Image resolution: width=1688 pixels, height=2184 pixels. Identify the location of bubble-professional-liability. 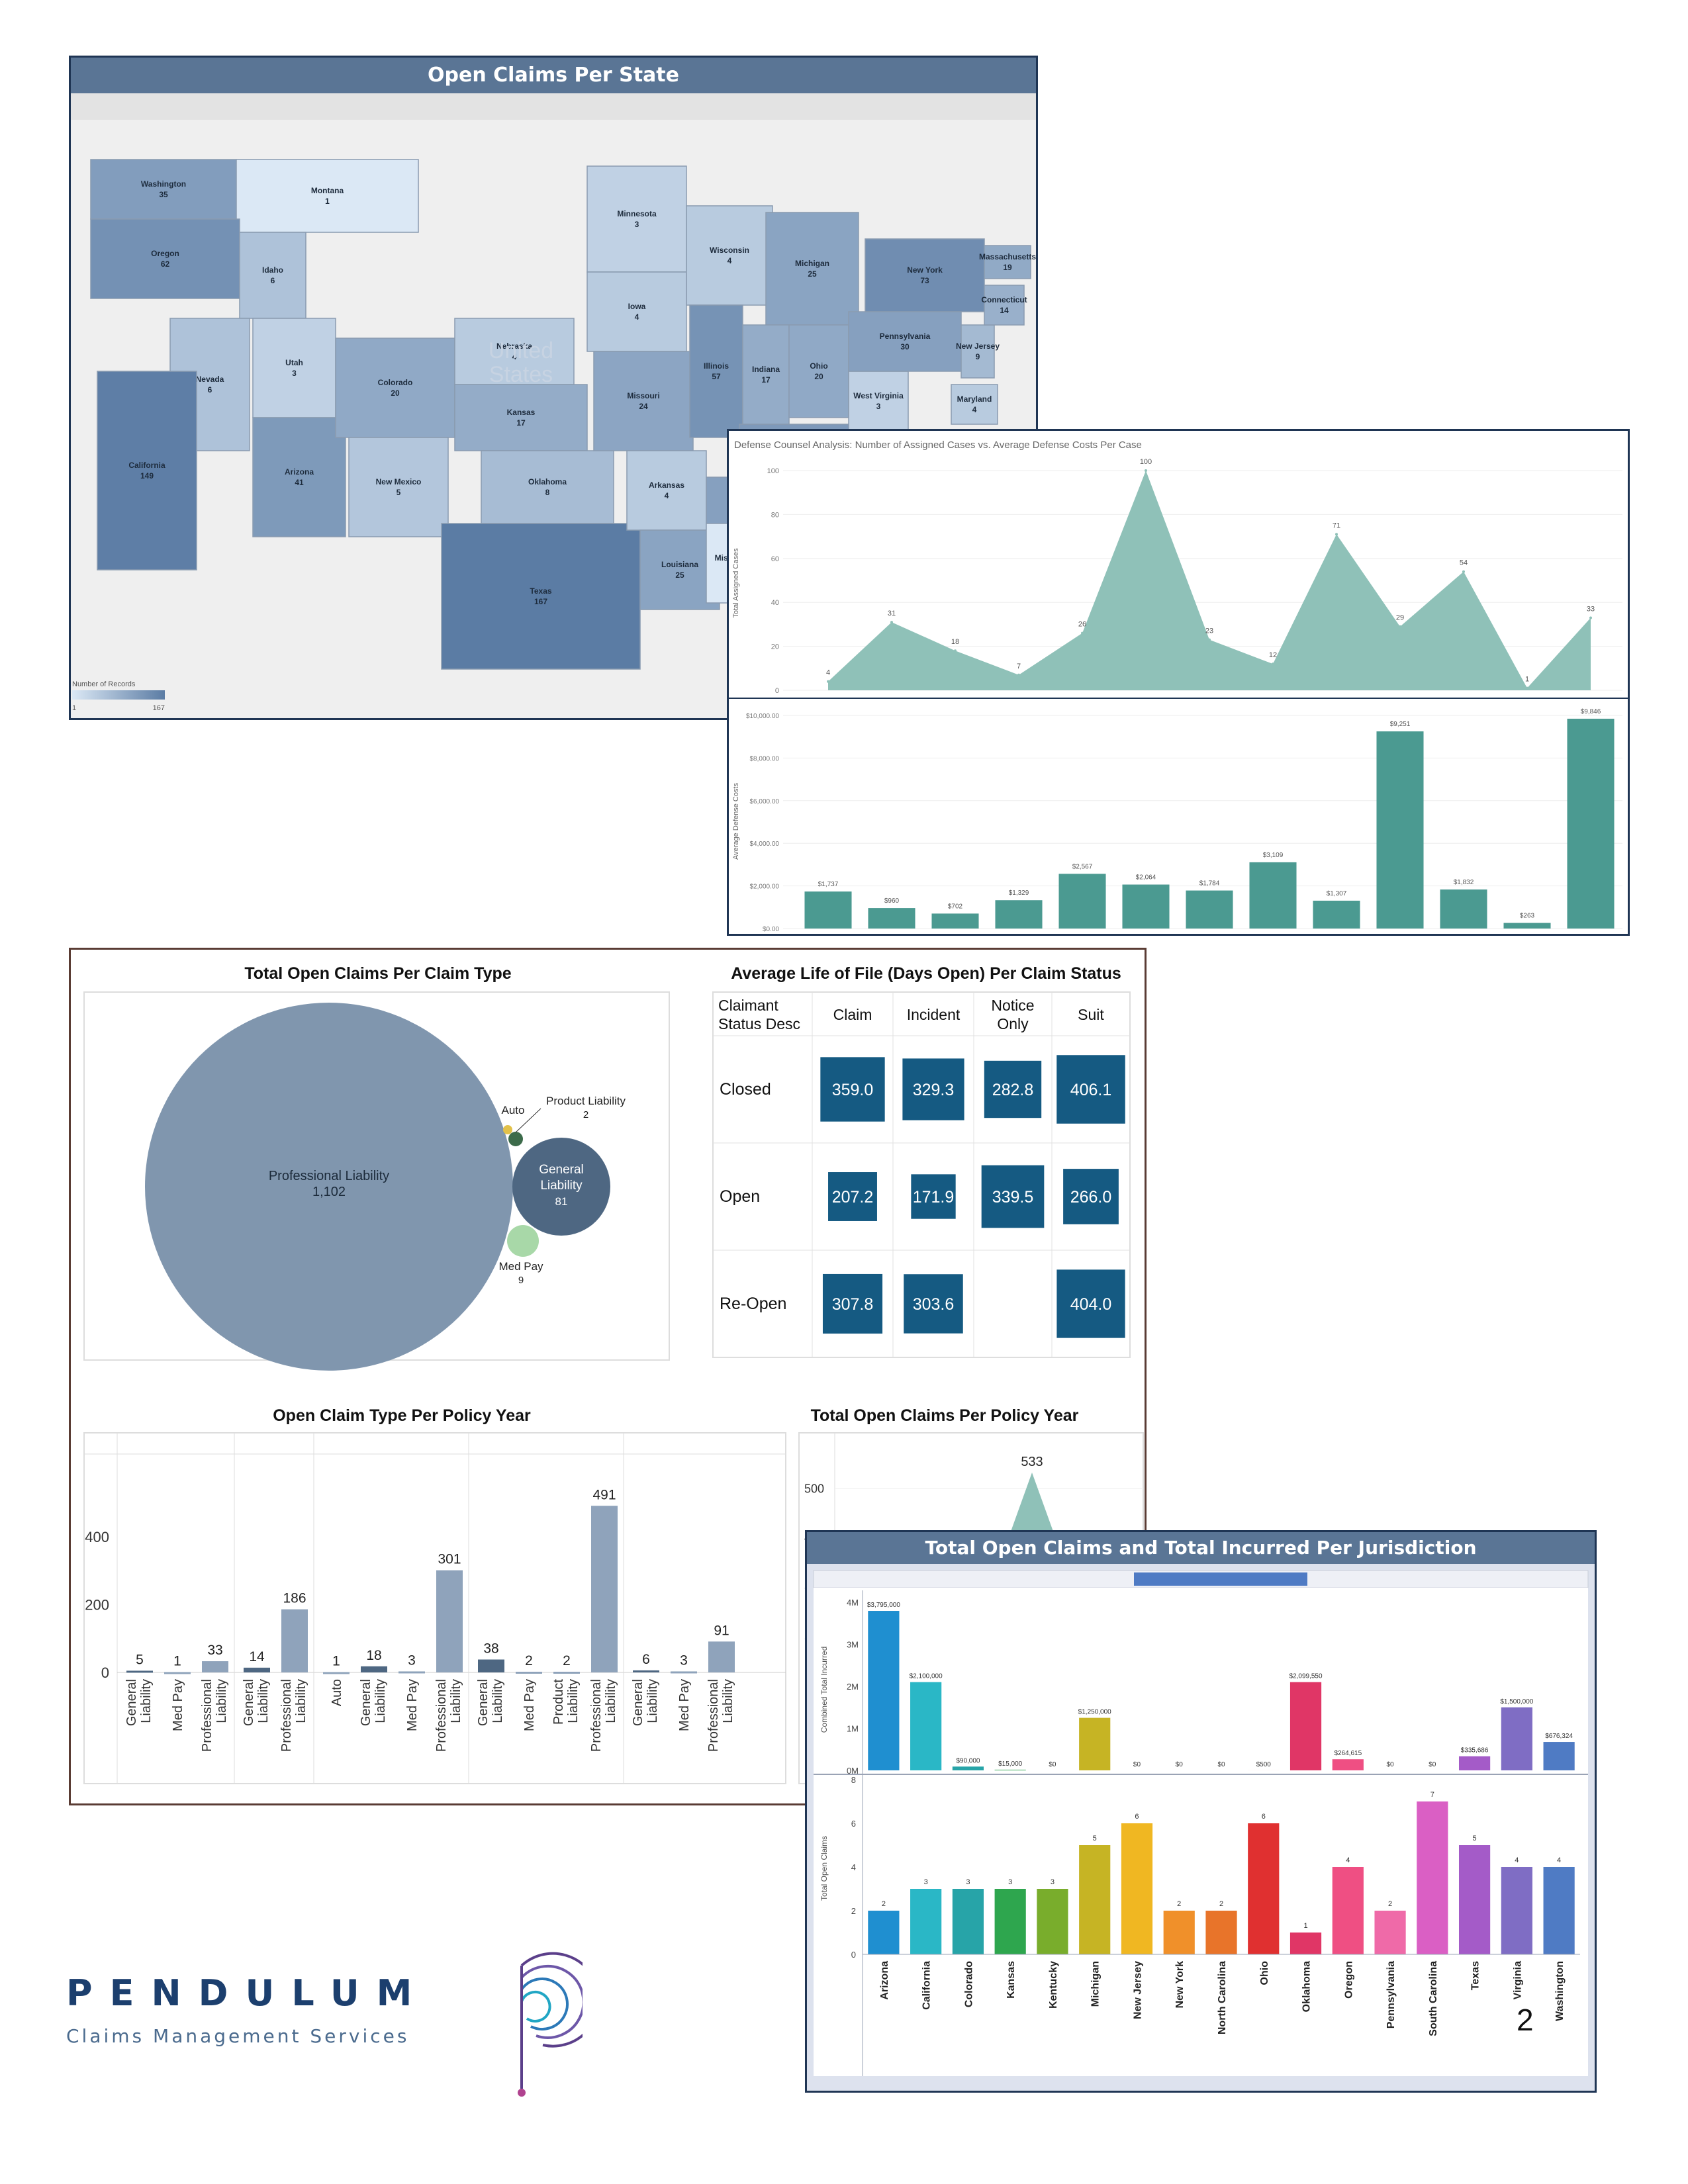
(329, 1187).